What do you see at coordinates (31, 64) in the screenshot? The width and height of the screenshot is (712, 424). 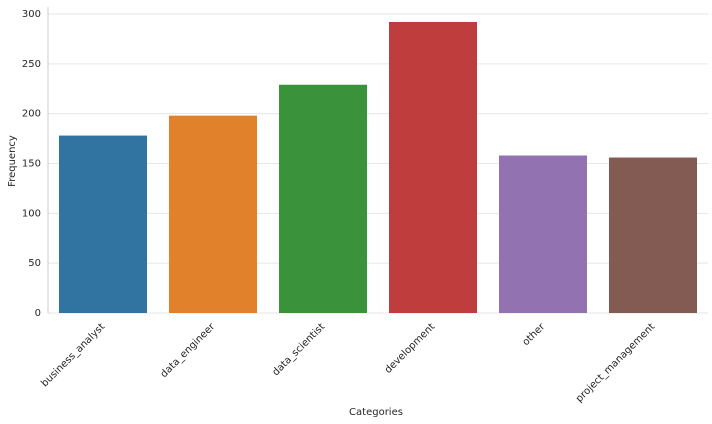 I see `y-tick-label: 250` at bounding box center [31, 64].